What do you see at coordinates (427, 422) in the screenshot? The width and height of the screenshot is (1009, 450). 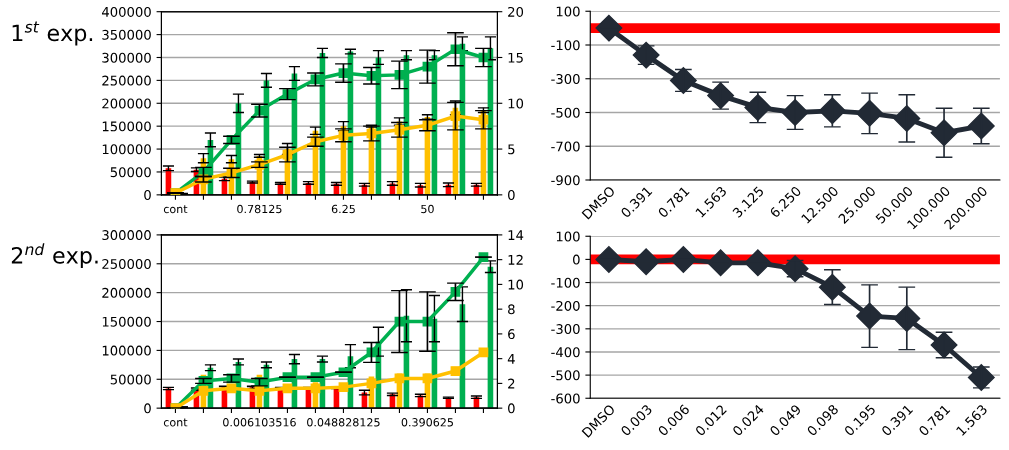 I see `x-tick-label: 0.390625` at bounding box center [427, 422].